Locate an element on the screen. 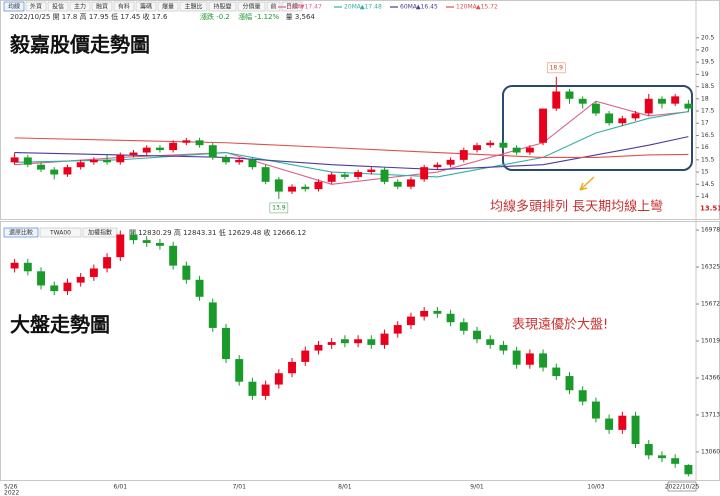 The height and width of the screenshot is (496, 720). info-text: 量 3,564 is located at coordinates (301, 17).